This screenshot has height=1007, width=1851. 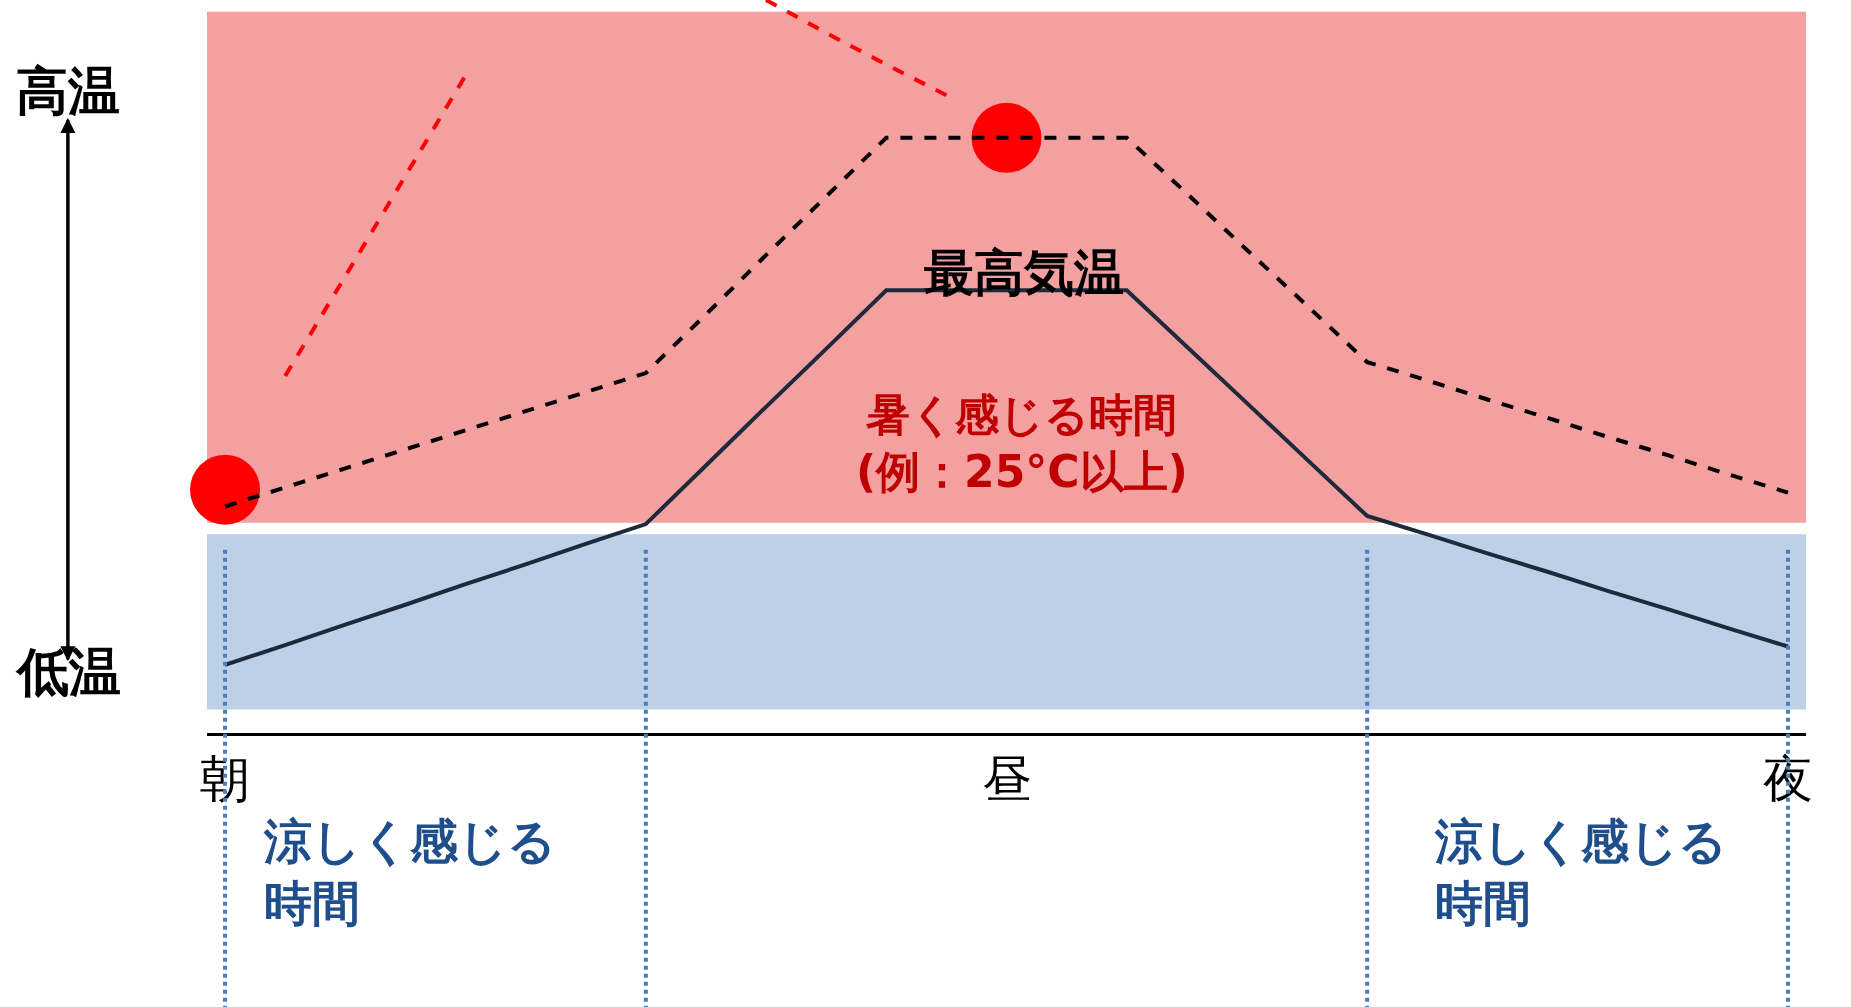 What do you see at coordinates (225, 779) in the screenshot?
I see `x-tick-label: 朝` at bounding box center [225, 779].